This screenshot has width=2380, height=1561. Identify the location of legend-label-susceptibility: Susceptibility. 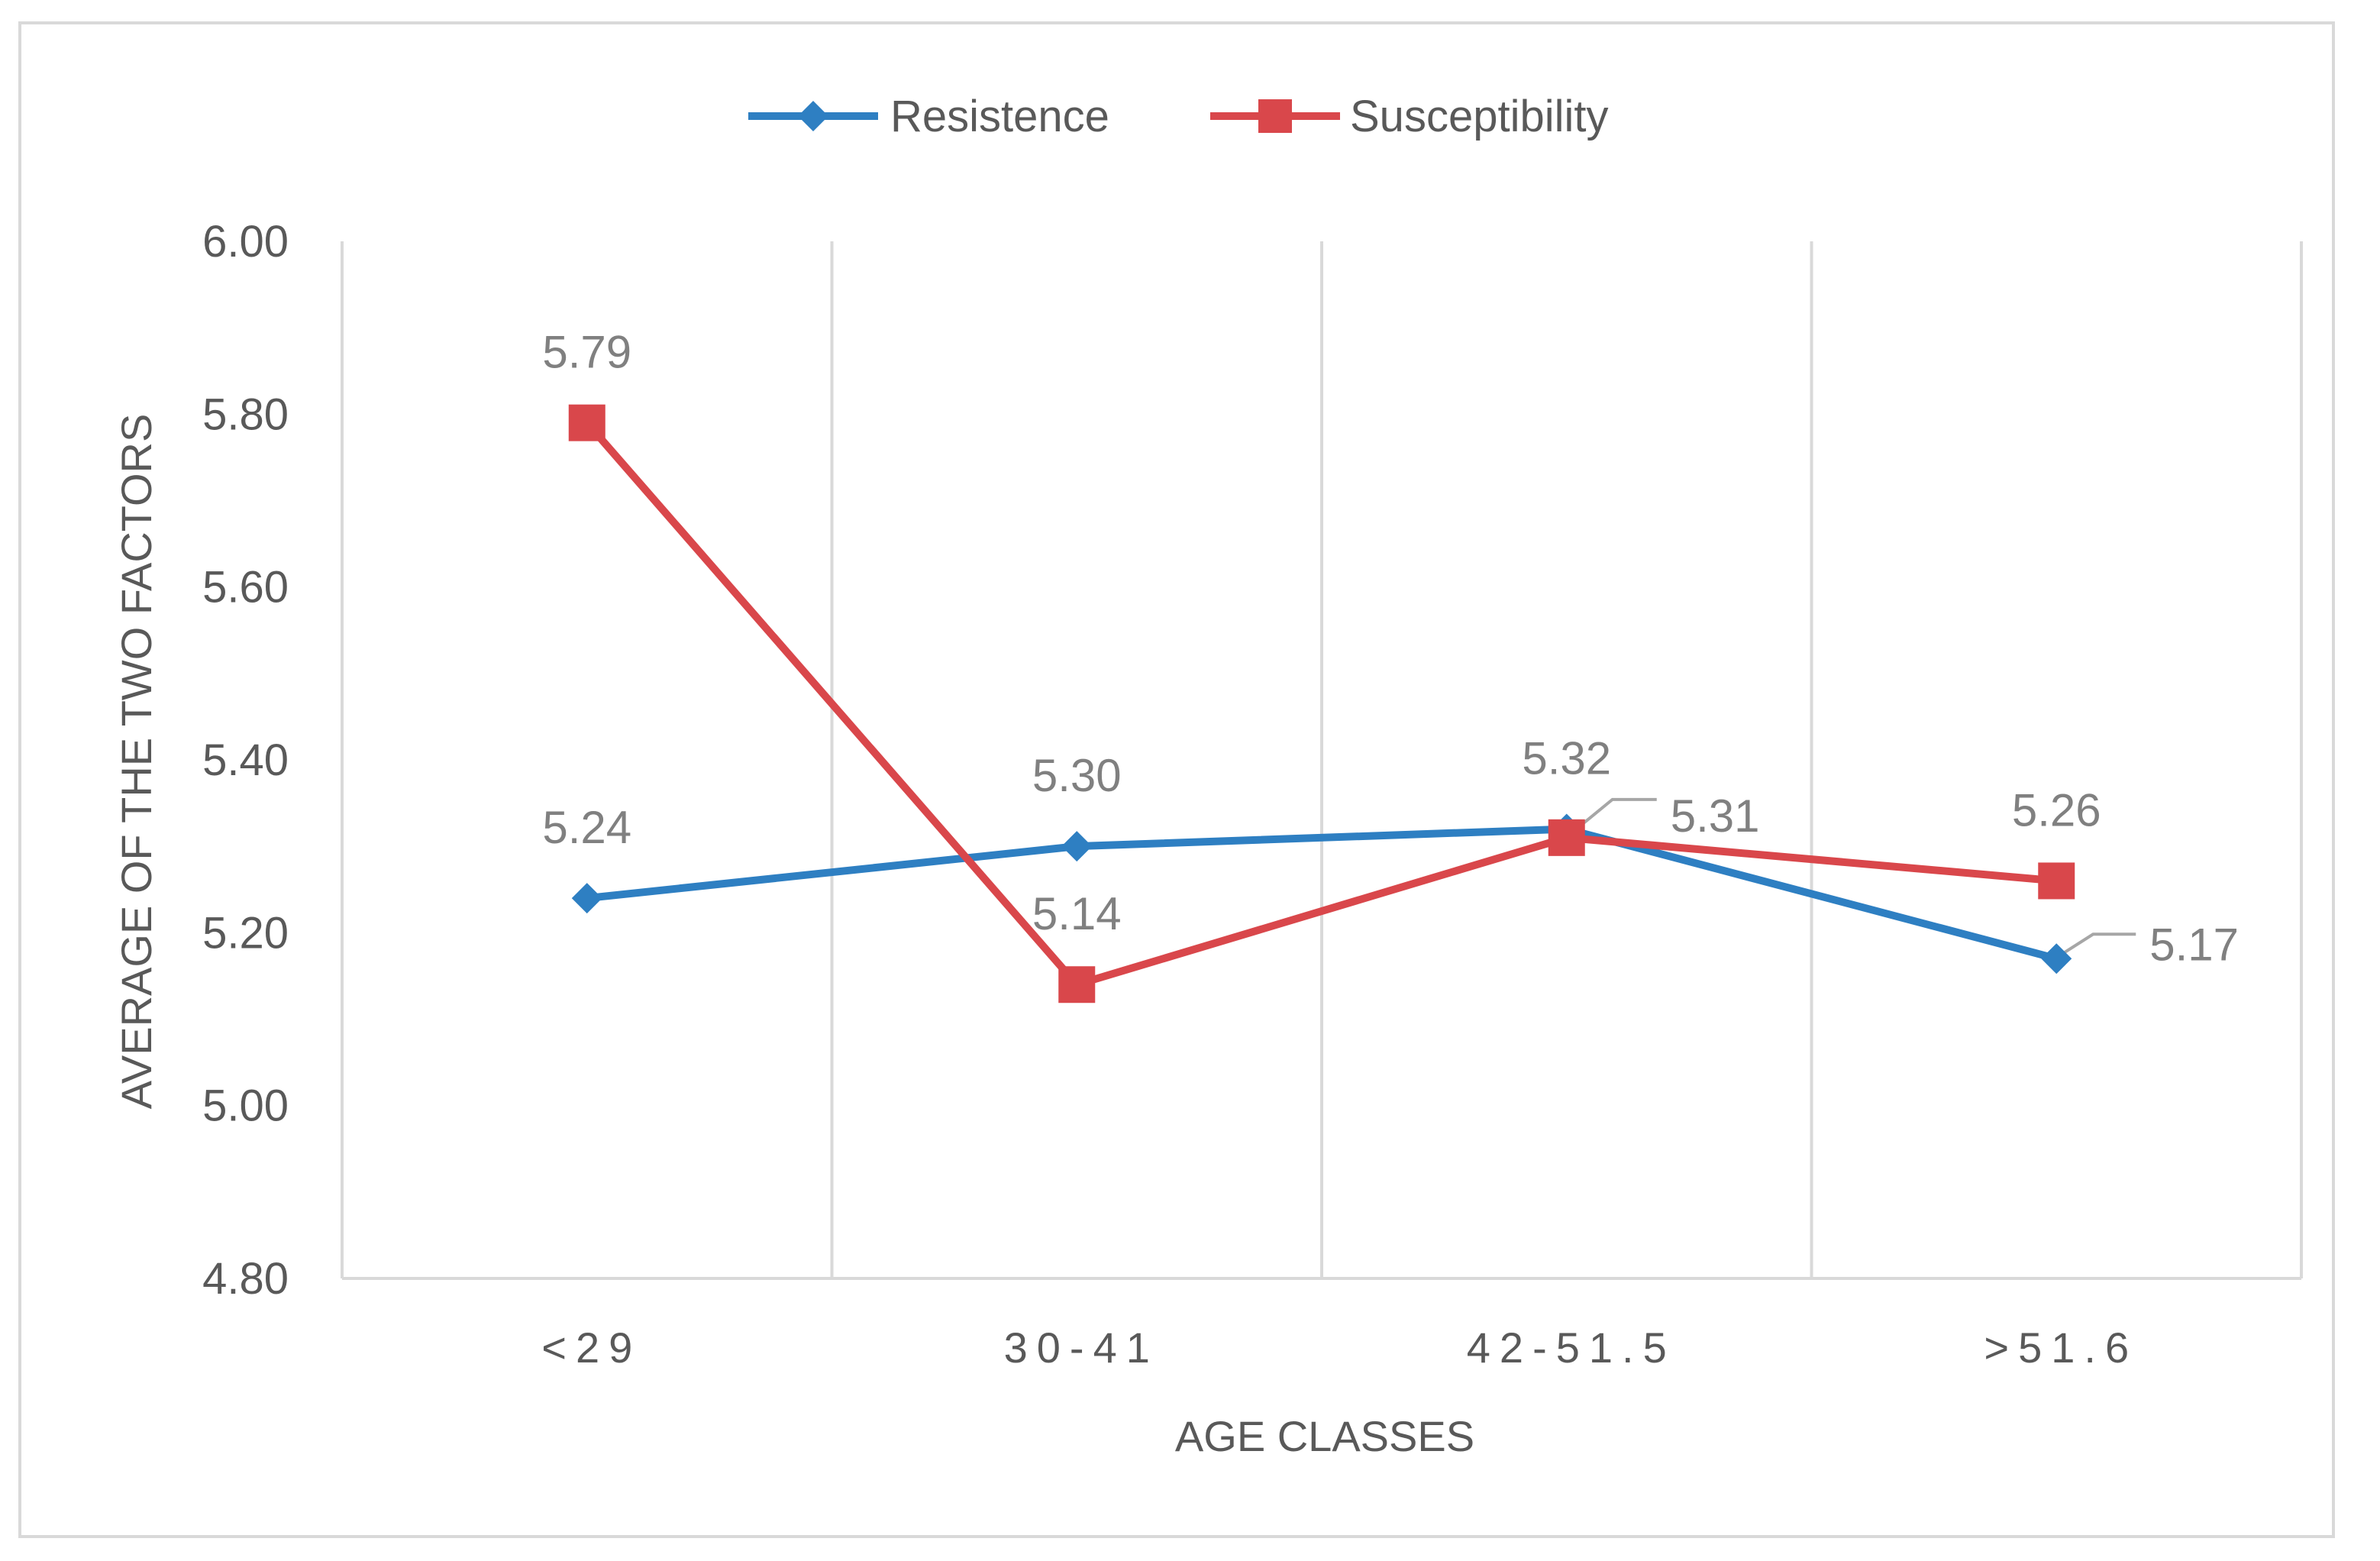
(1479, 117).